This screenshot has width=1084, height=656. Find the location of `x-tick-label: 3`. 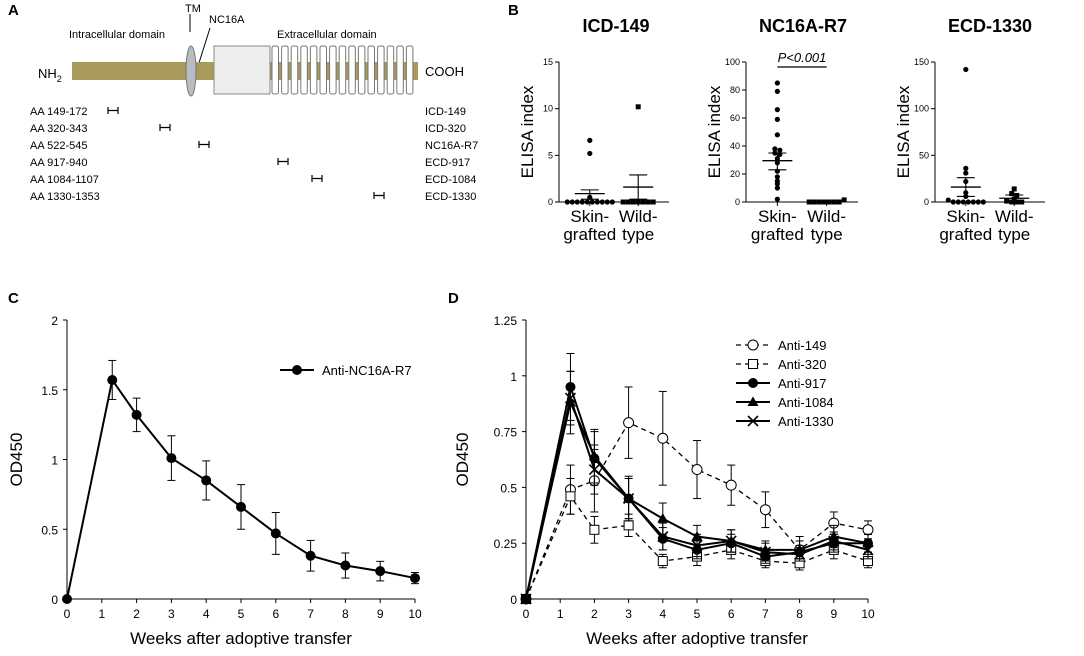

x-tick-label: 3 is located at coordinates (628, 614).